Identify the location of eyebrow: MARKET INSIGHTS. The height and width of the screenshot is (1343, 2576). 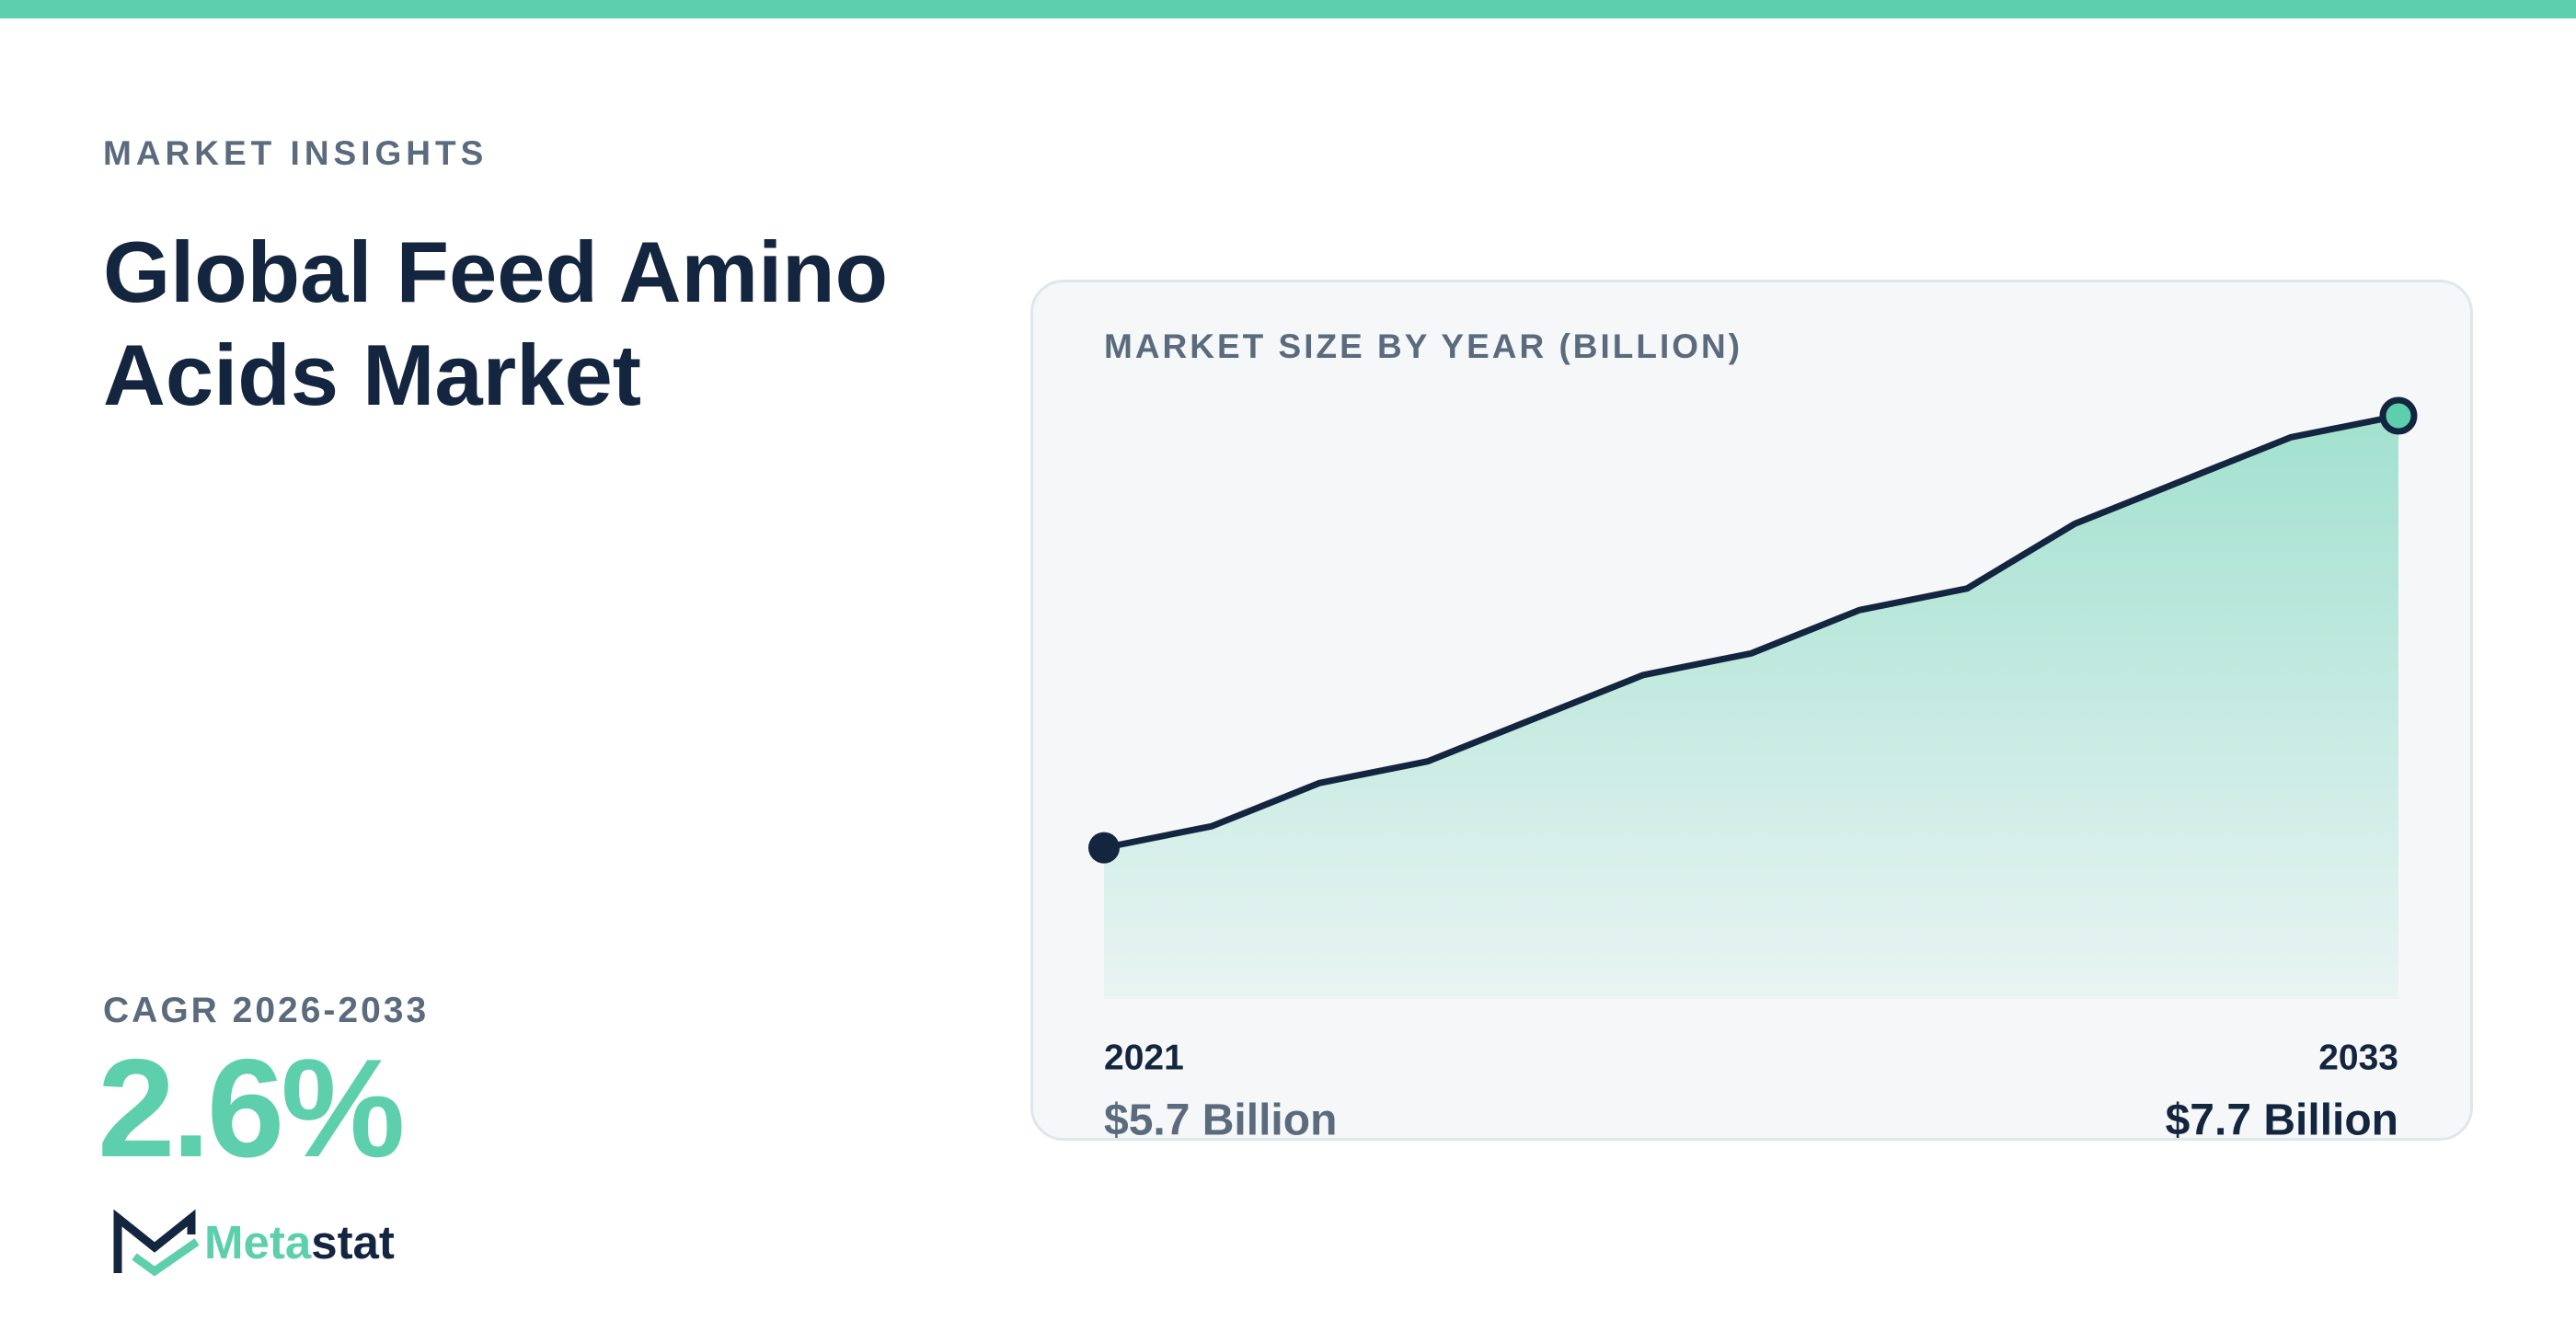
(296, 153).